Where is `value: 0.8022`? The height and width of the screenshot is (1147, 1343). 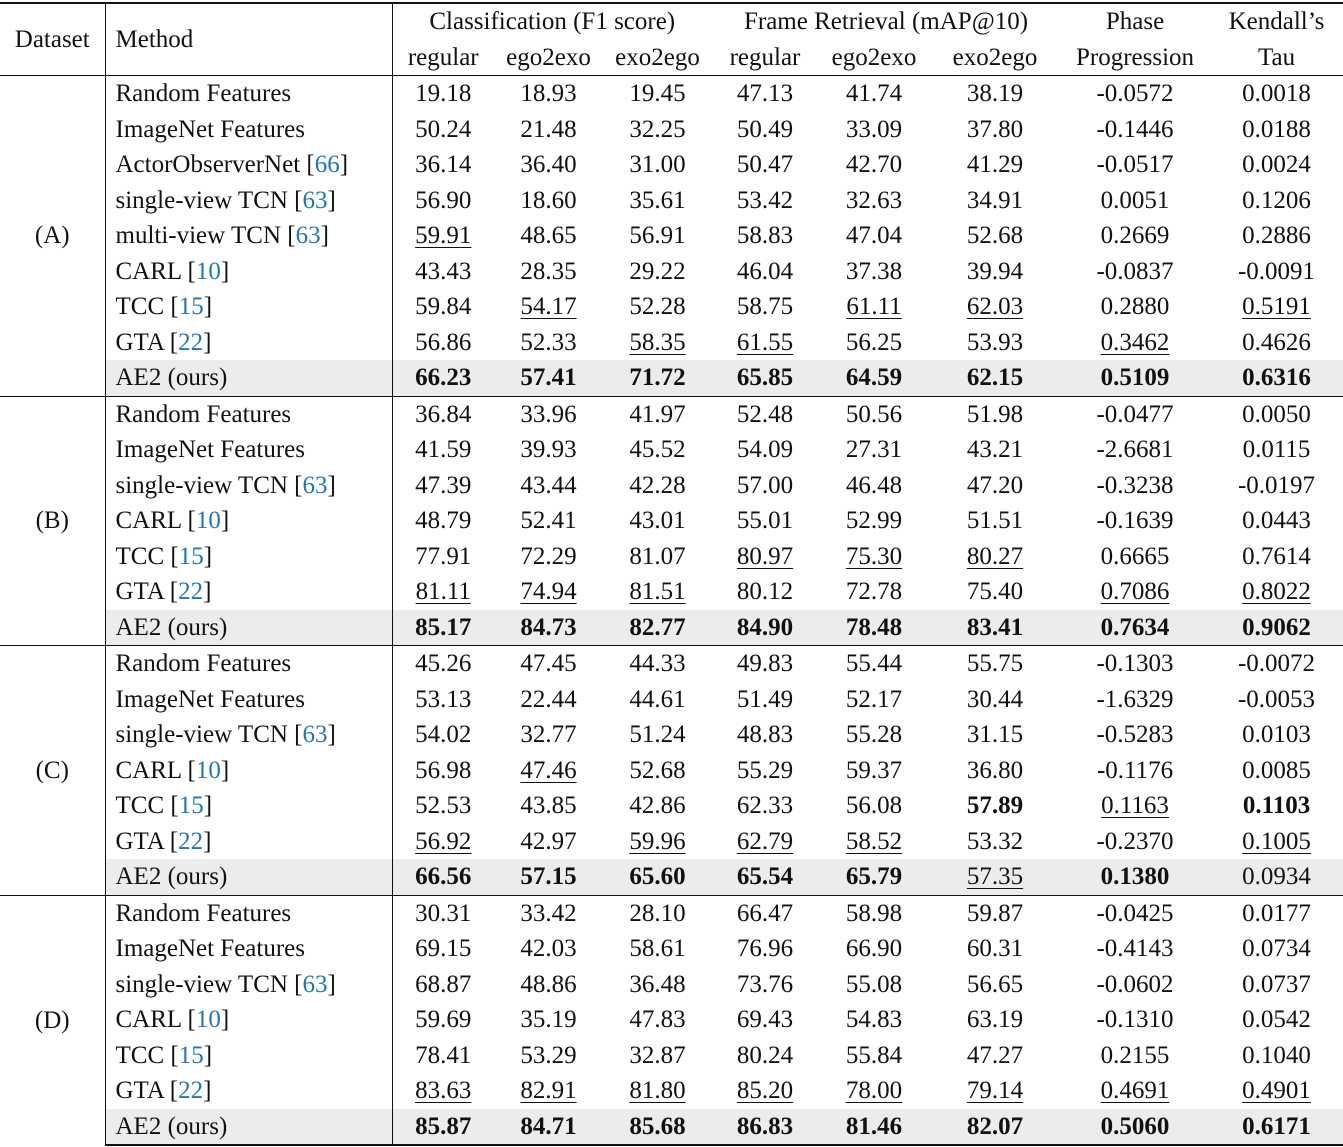 value: 0.8022 is located at coordinates (1276, 591).